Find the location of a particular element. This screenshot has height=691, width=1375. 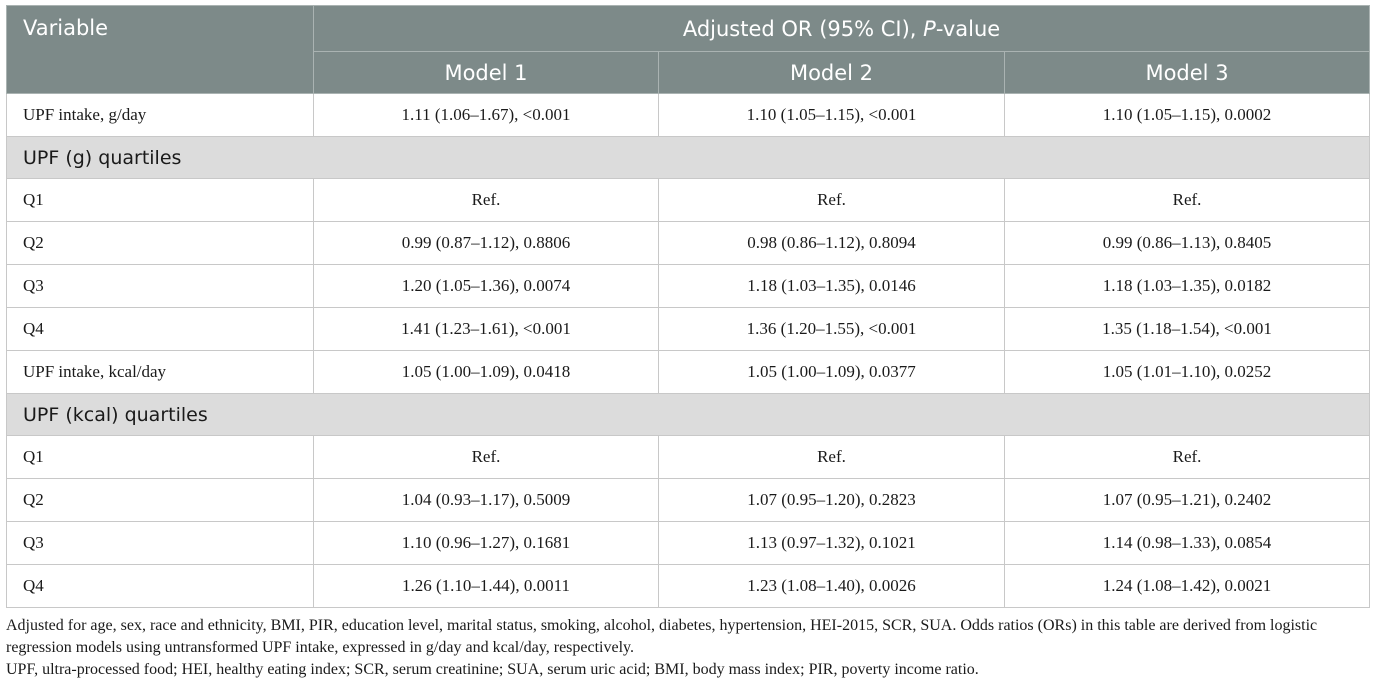

model-1-value: 1.20 (1.05–1.36), 0.0074 is located at coordinates (486, 286).